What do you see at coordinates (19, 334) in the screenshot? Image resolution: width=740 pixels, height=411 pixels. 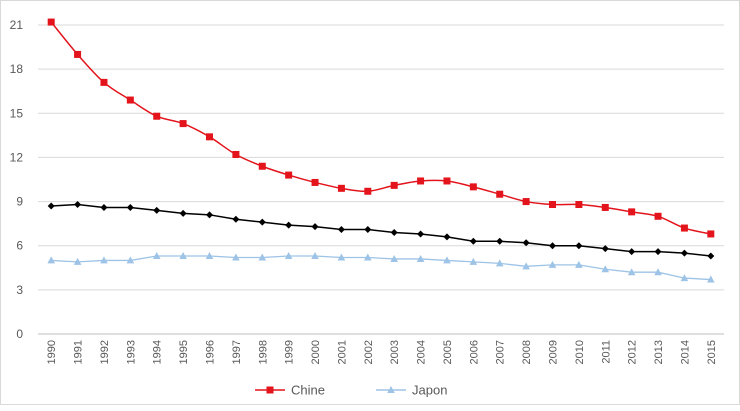 I see `y-tick-label: 0` at bounding box center [19, 334].